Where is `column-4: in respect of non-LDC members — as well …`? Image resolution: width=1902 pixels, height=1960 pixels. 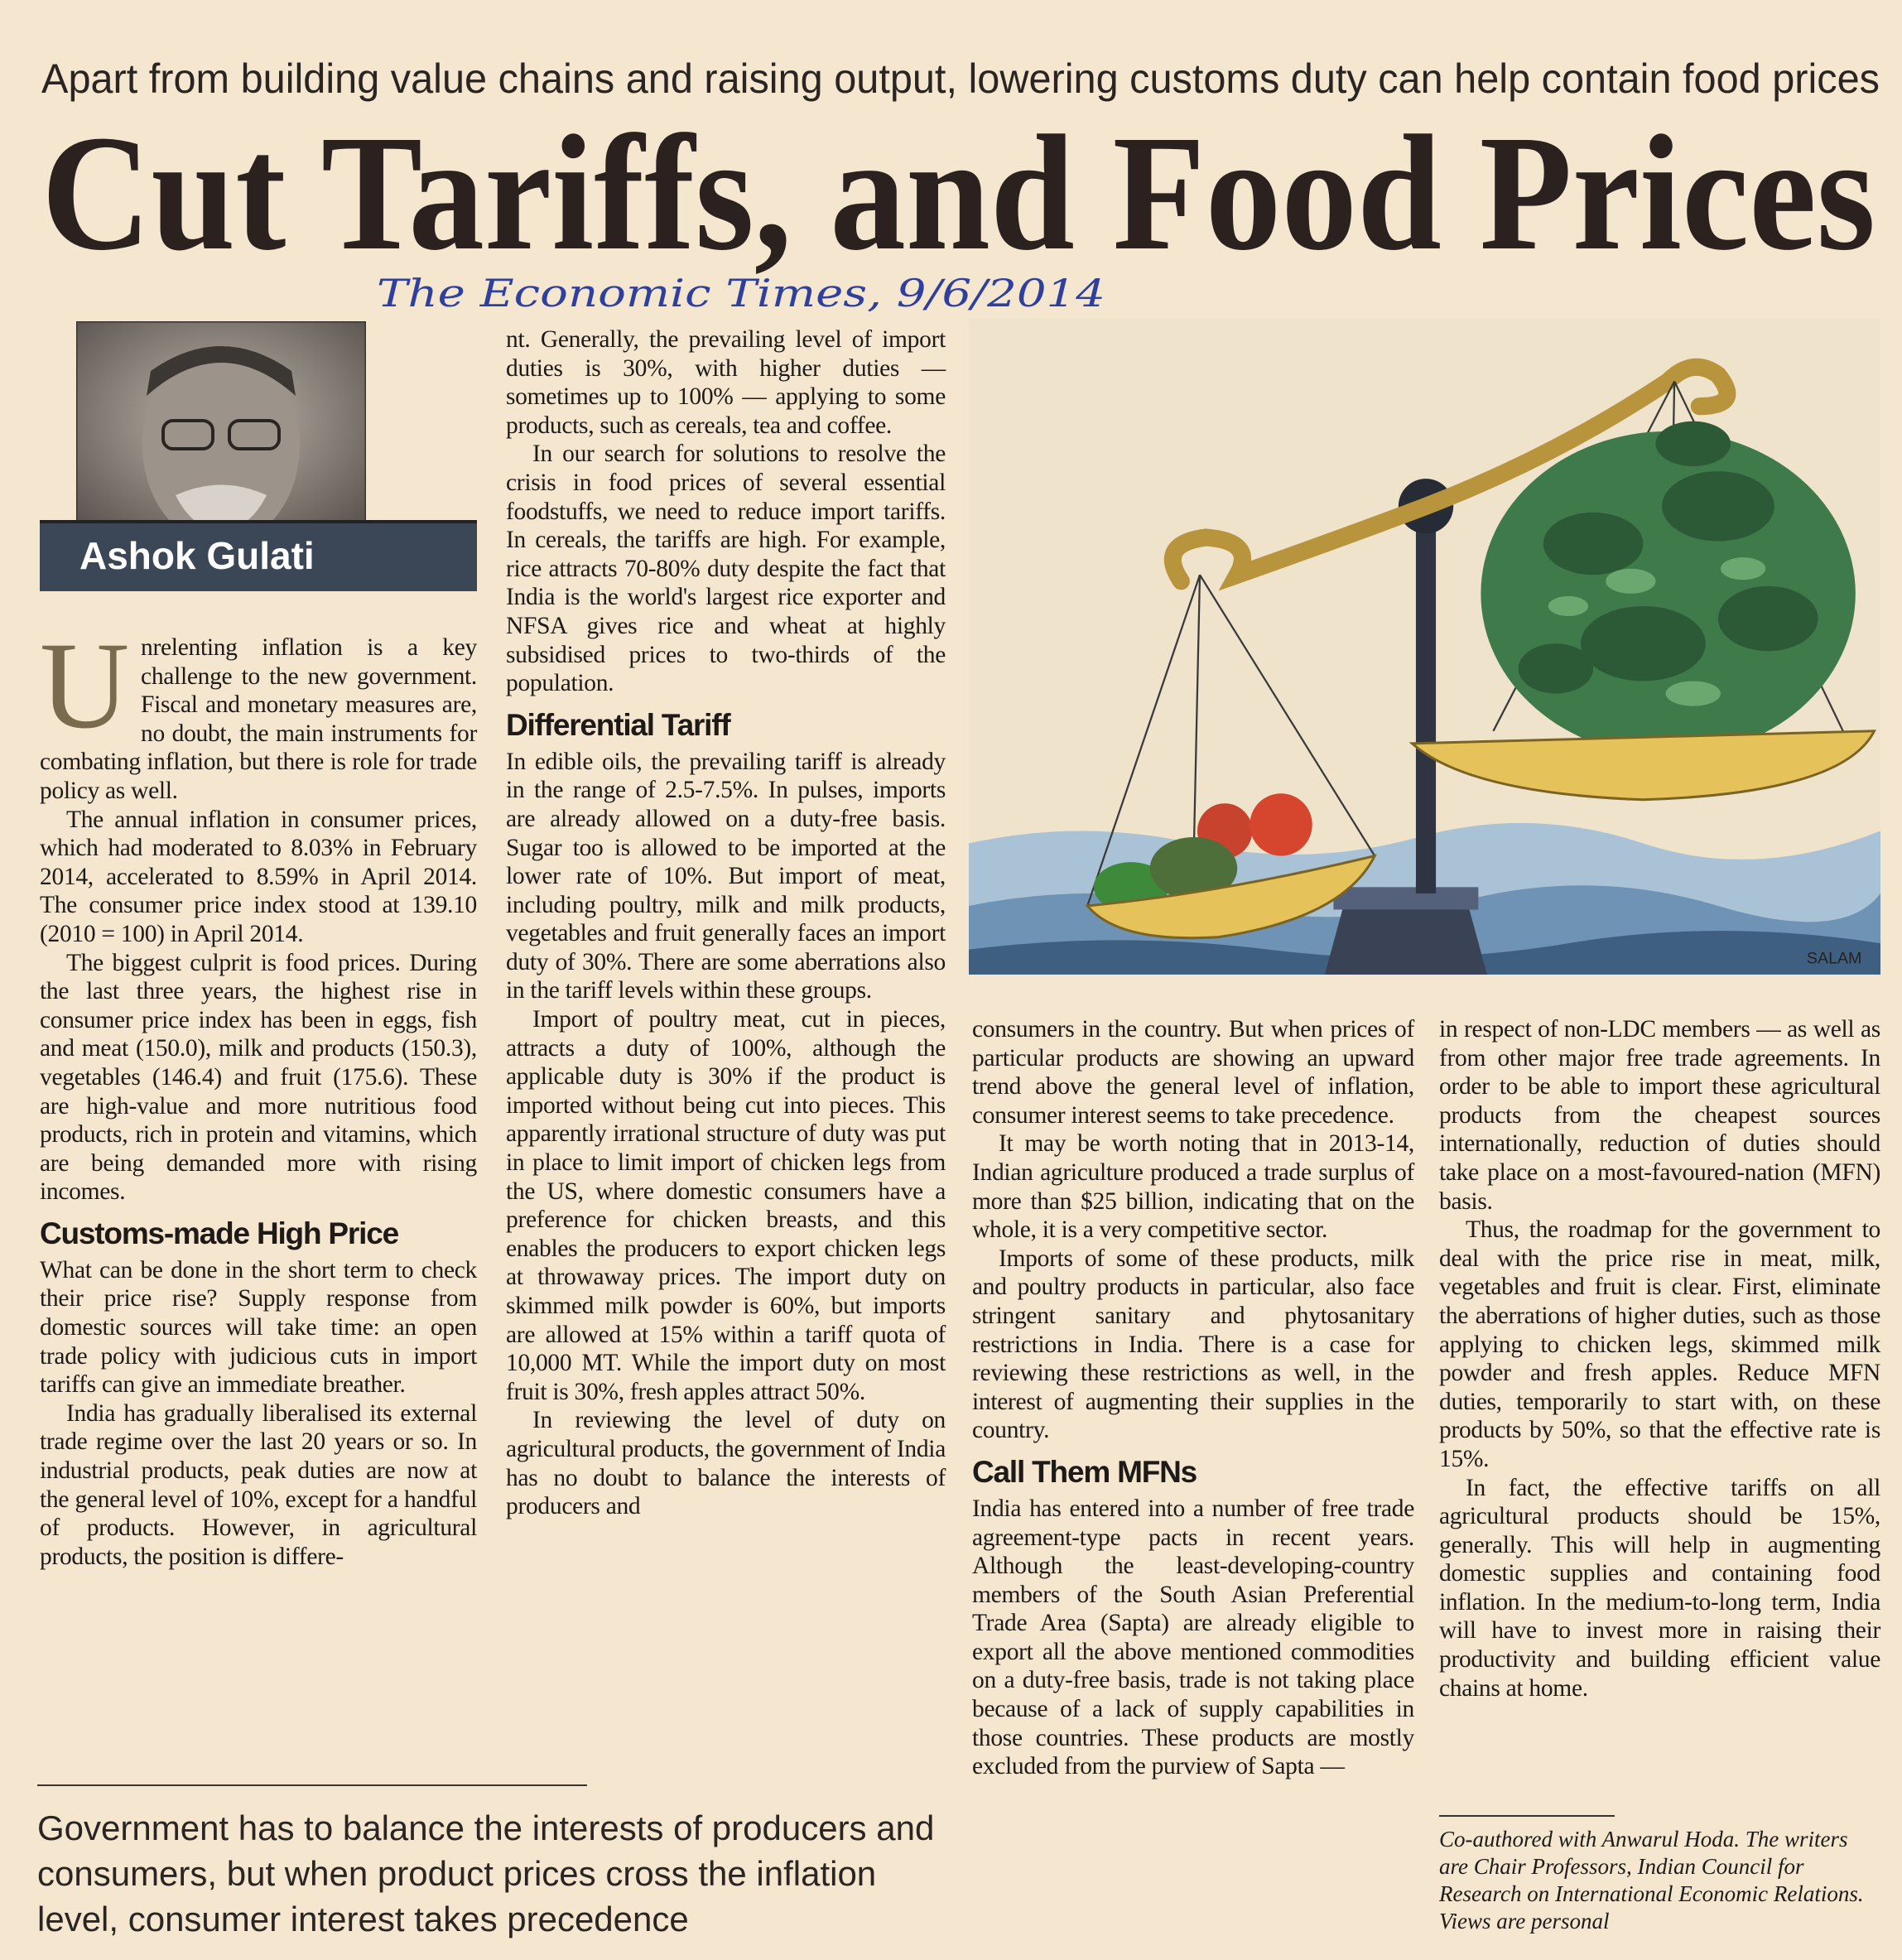
column-4: in respect of non-LDC members — as well … is located at coordinates (1659, 1358).